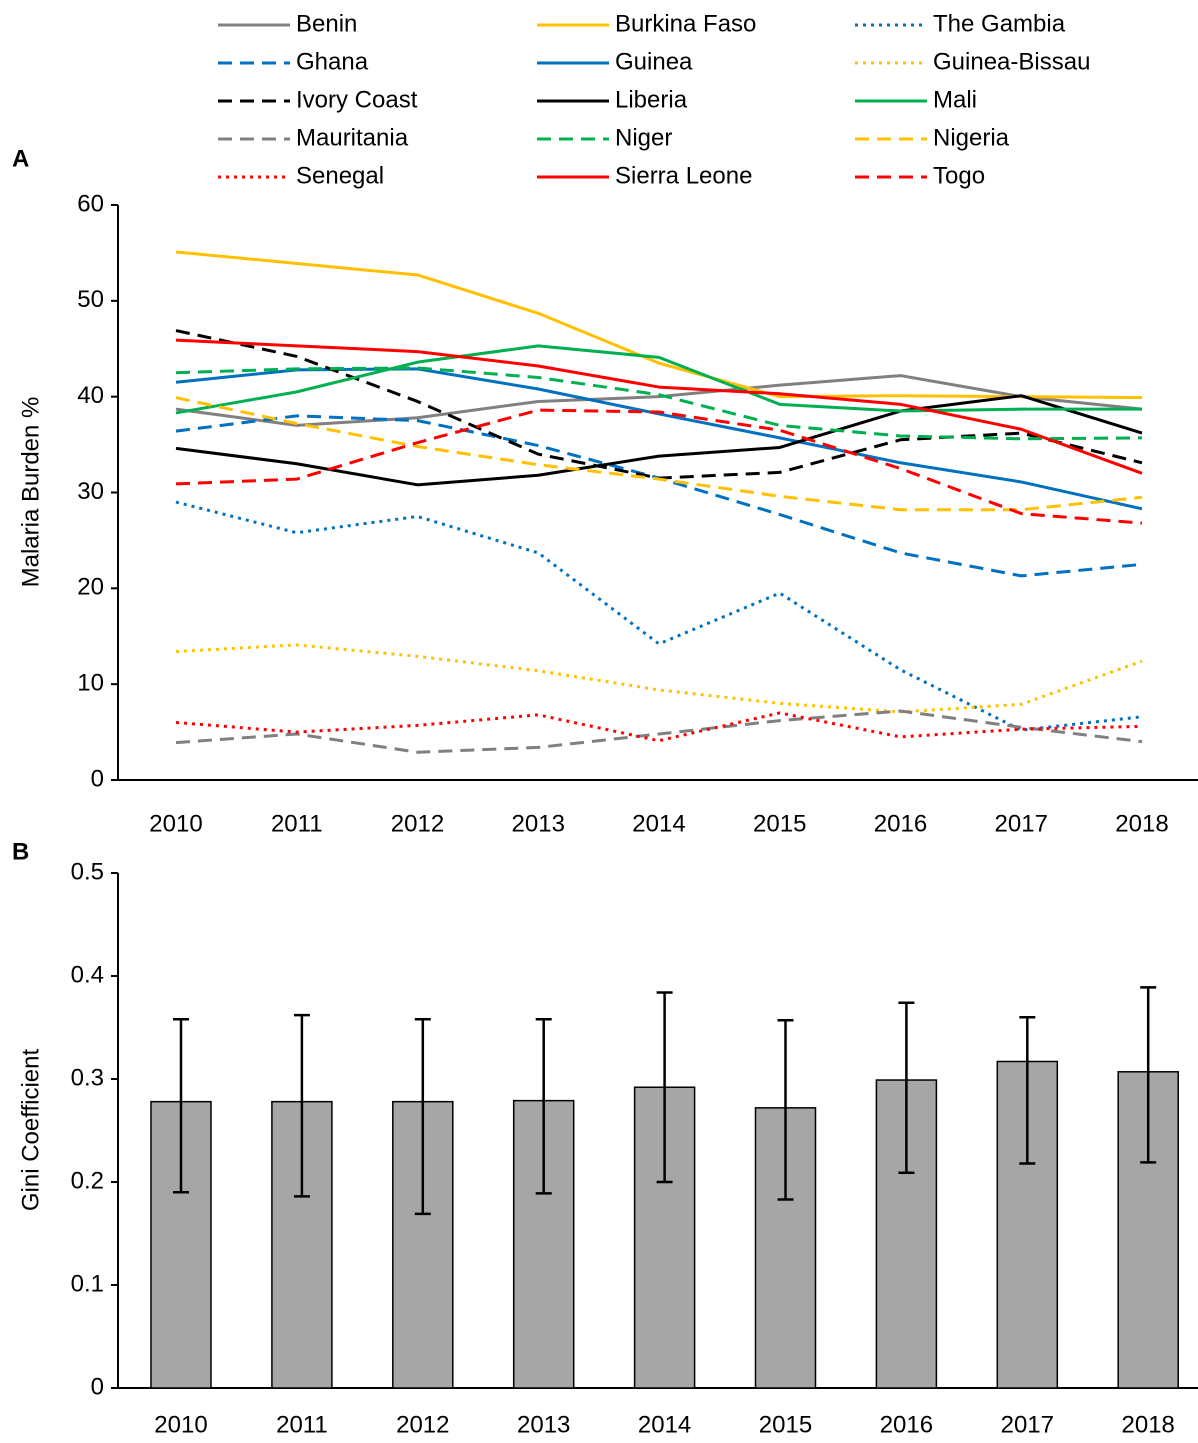 The image size is (1198, 1443). What do you see at coordinates (340, 175) in the screenshot?
I see `legend-label: Senegal` at bounding box center [340, 175].